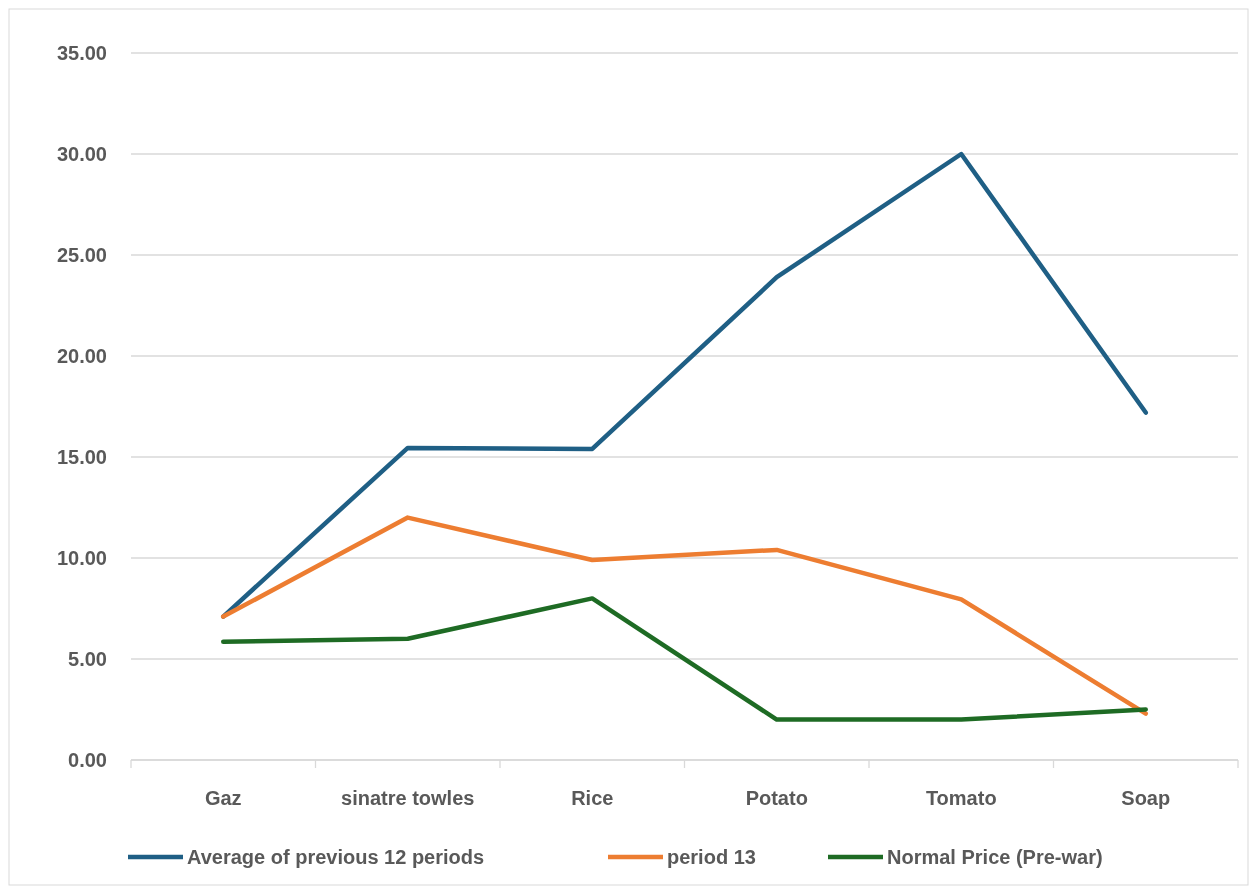 This screenshot has height=886, width=1249. What do you see at coordinates (81, 154) in the screenshot?
I see `y-tick-label: 30.00` at bounding box center [81, 154].